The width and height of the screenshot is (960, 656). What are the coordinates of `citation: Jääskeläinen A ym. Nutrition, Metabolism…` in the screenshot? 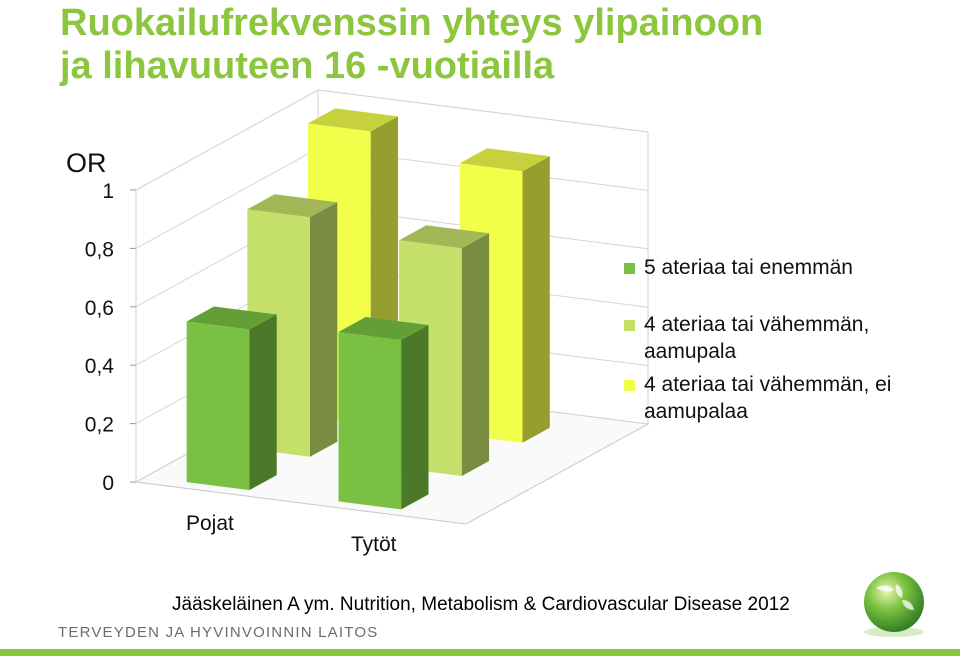 It's located at (481, 604).